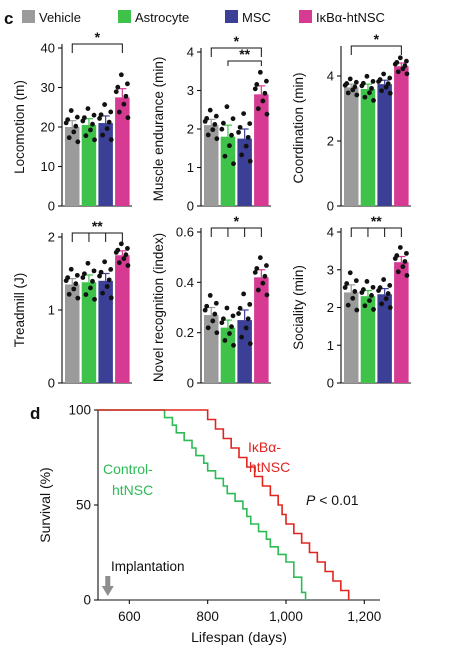 The height and width of the screenshot is (658, 449). I want to click on annotation-control-2: htNSC, so click(132, 490).